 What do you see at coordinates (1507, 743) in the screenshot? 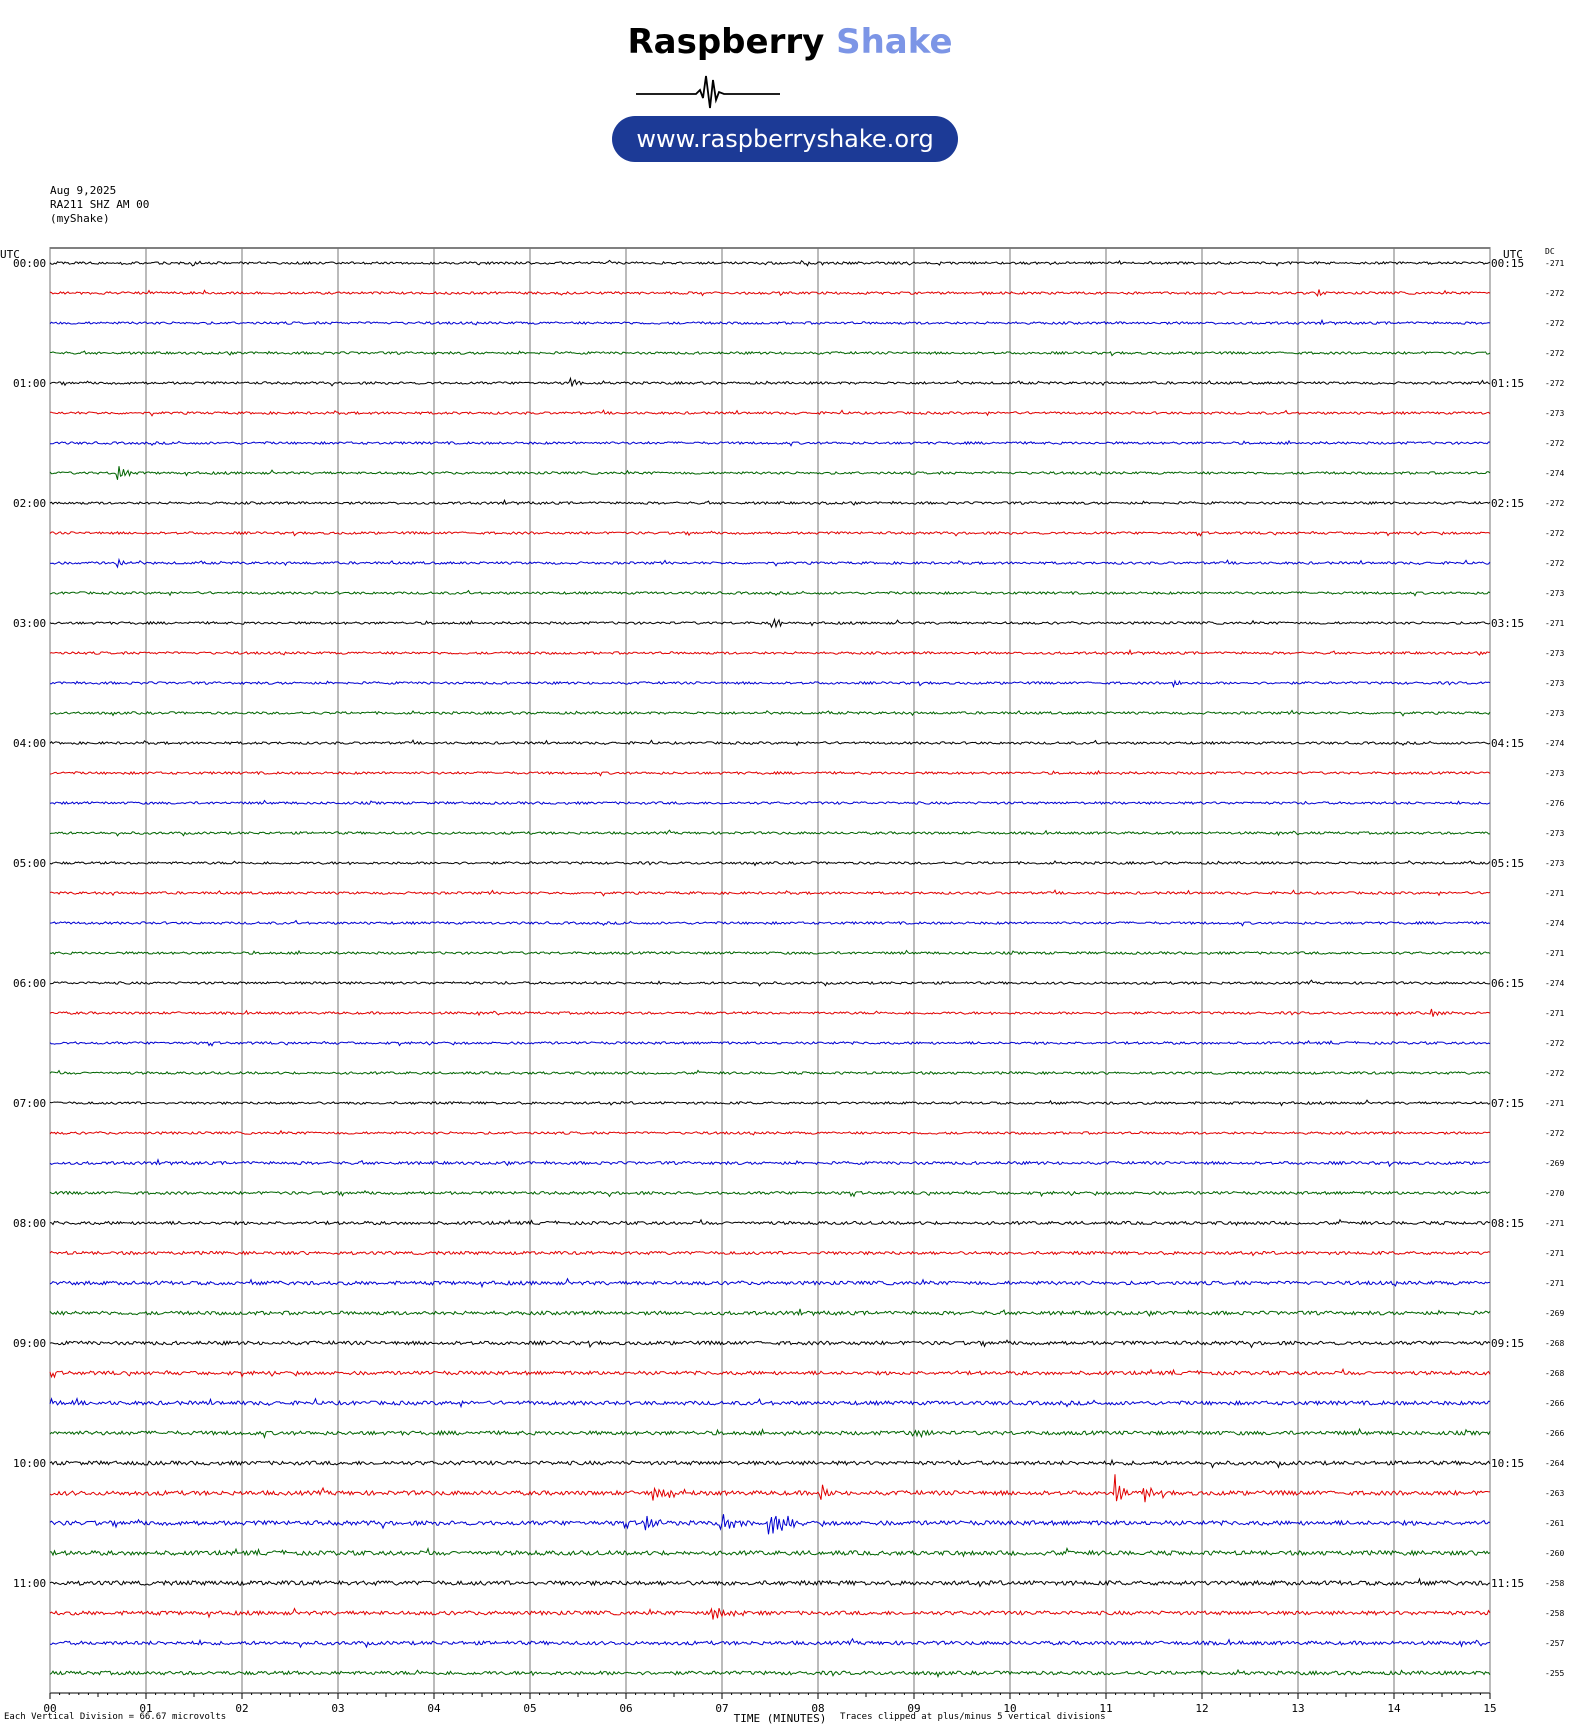
I see `hour-label-right: 04:15` at bounding box center [1507, 743].